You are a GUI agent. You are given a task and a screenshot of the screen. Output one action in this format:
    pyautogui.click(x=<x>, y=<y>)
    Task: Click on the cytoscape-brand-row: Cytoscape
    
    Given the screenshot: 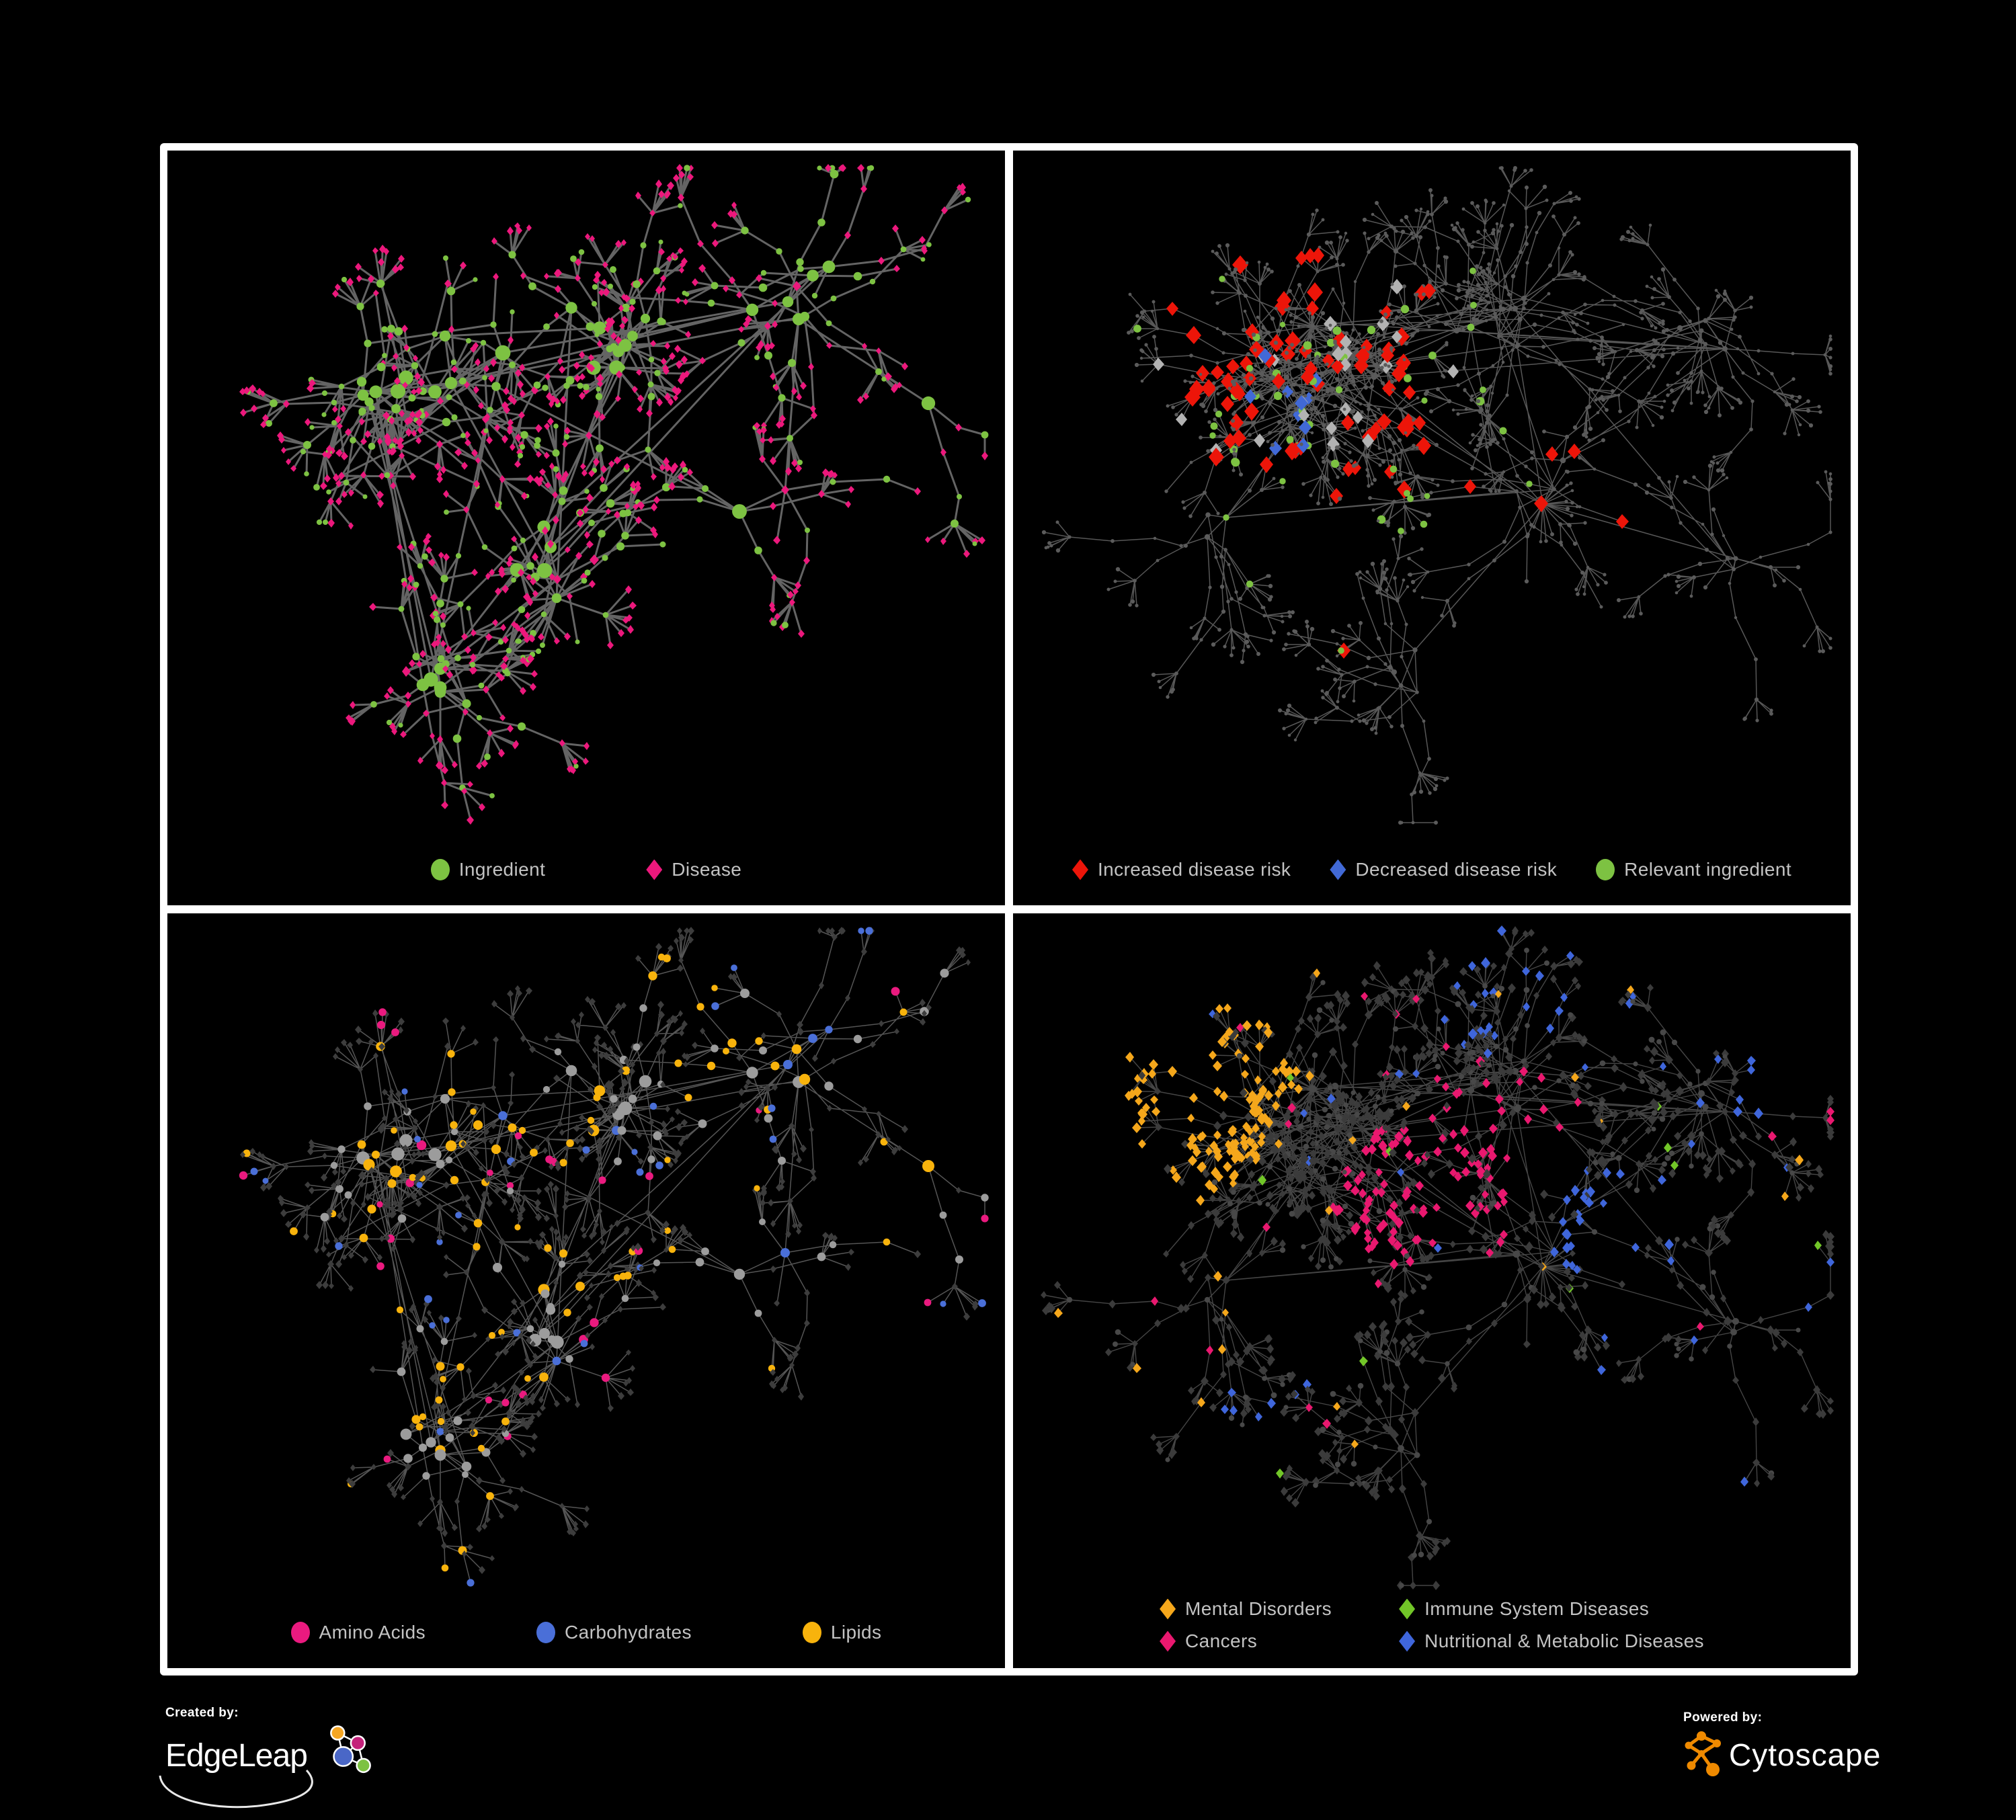 What is the action you would take?
    pyautogui.click(x=1782, y=1755)
    